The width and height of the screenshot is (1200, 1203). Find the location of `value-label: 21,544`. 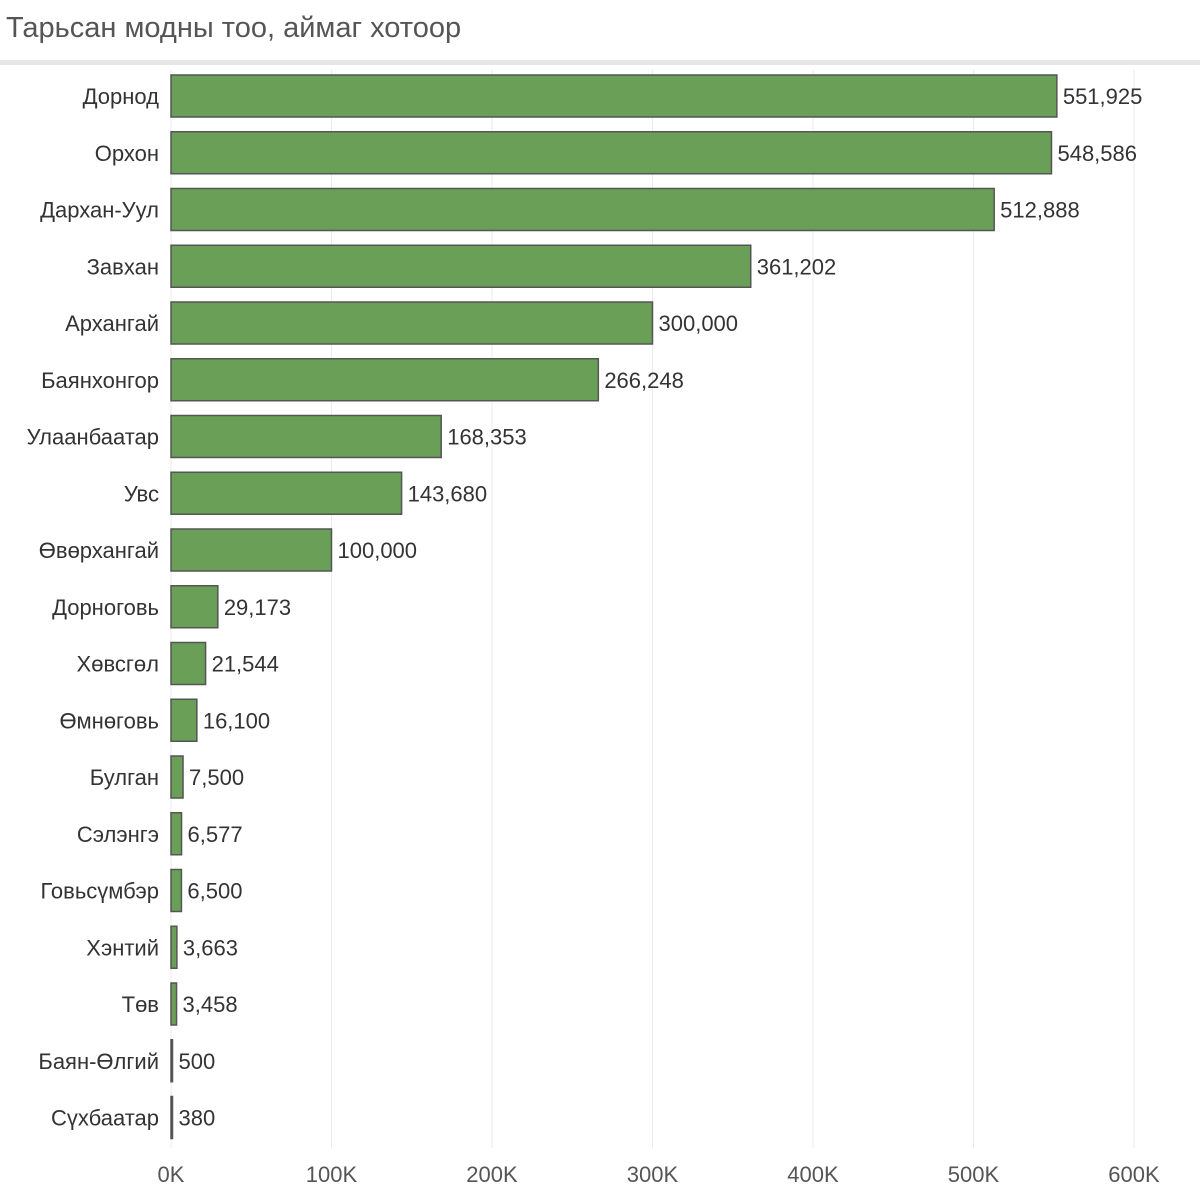

value-label: 21,544 is located at coordinates (245, 664).